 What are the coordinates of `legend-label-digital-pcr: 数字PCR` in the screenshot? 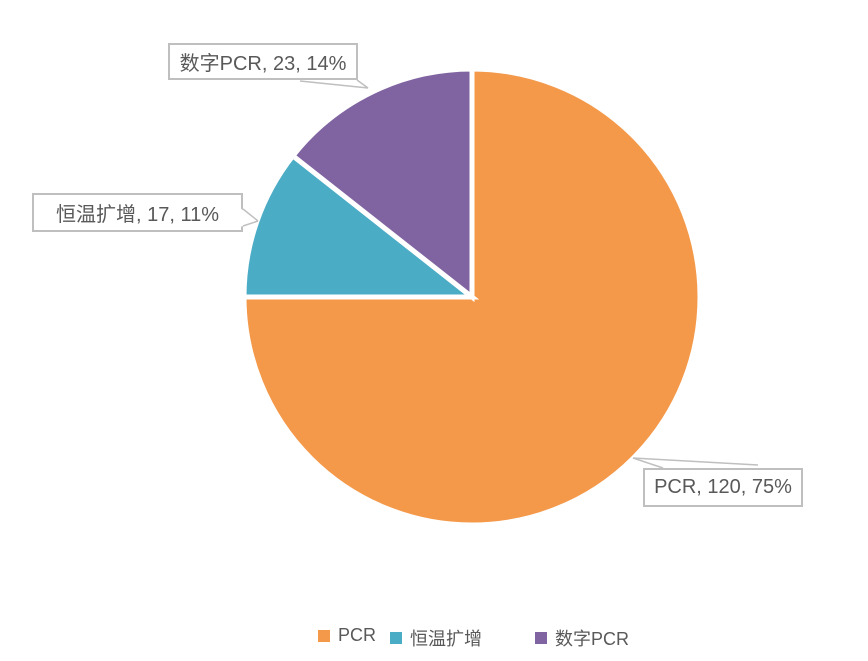 It's located at (592, 639).